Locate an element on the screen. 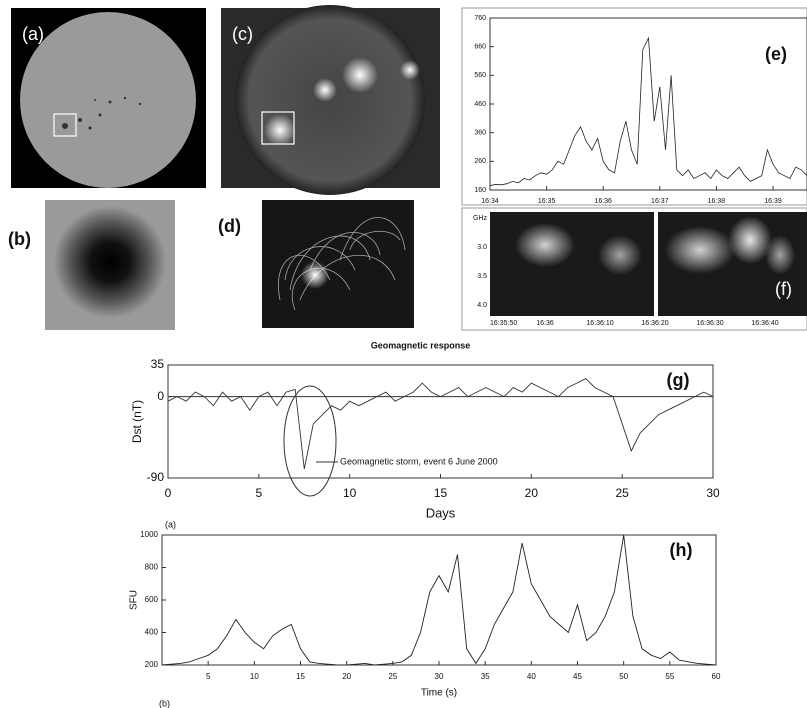 The width and height of the screenshot is (807, 708). sun-disk is located at coordinates (108, 100).